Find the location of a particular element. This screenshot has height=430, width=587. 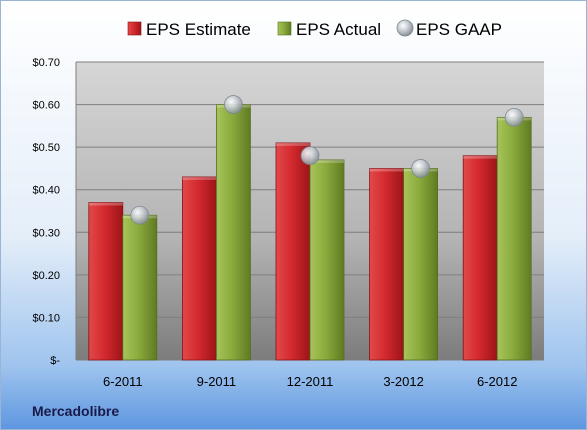

y-tick-label: $0.70 is located at coordinates (46, 63).